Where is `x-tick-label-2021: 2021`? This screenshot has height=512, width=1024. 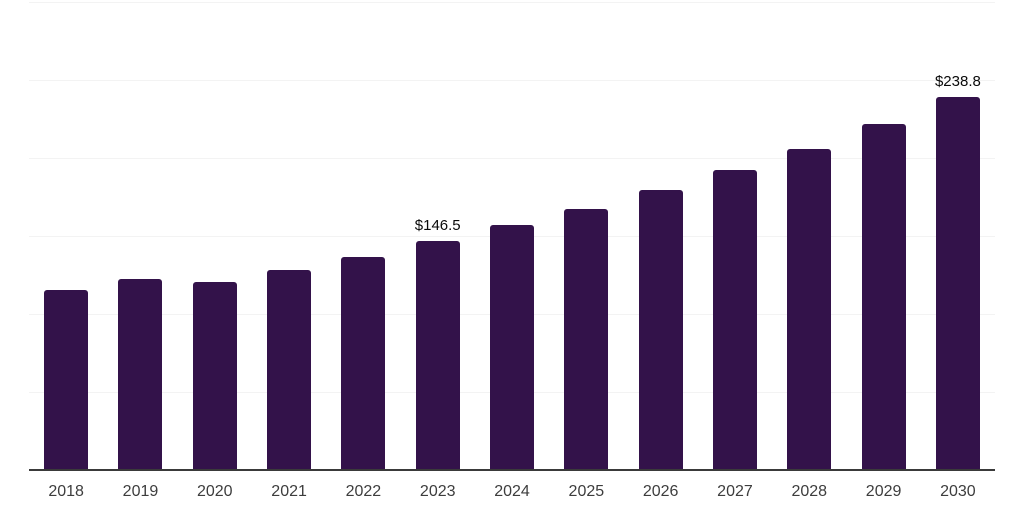
x-tick-label-2021: 2021 is located at coordinates (289, 491).